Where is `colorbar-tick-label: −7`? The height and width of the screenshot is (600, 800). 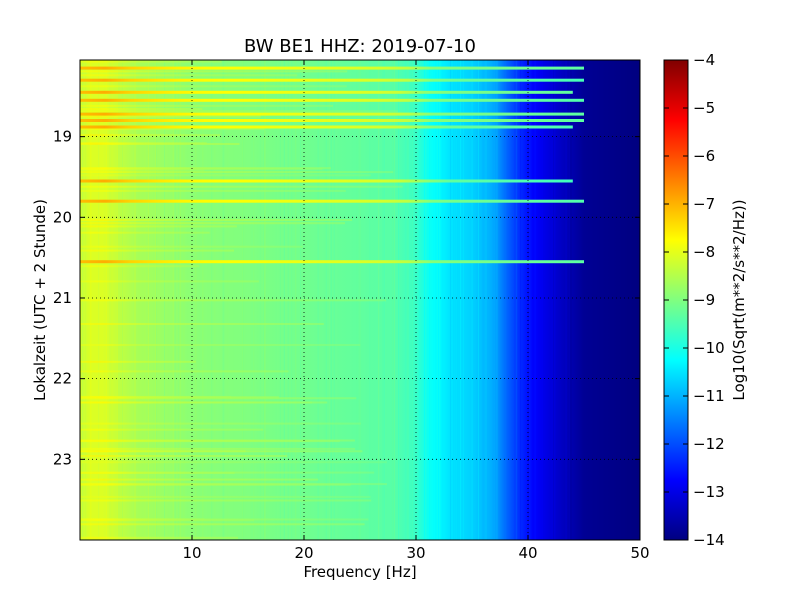 colorbar-tick-label: −7 is located at coordinates (704, 204).